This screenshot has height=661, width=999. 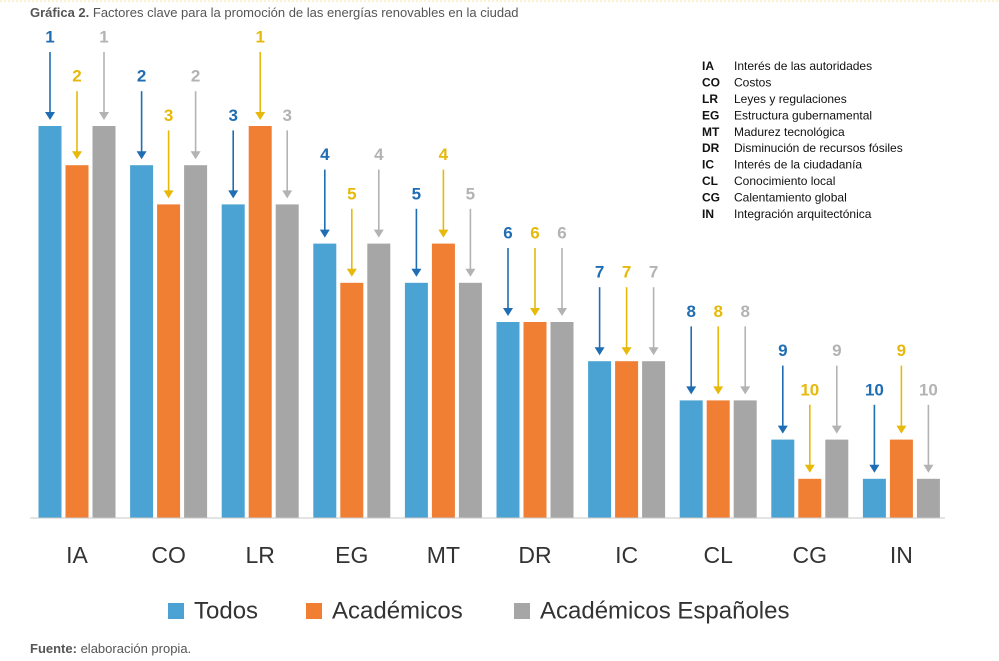 What do you see at coordinates (901, 555) in the screenshot?
I see `x-tick-label: IN` at bounding box center [901, 555].